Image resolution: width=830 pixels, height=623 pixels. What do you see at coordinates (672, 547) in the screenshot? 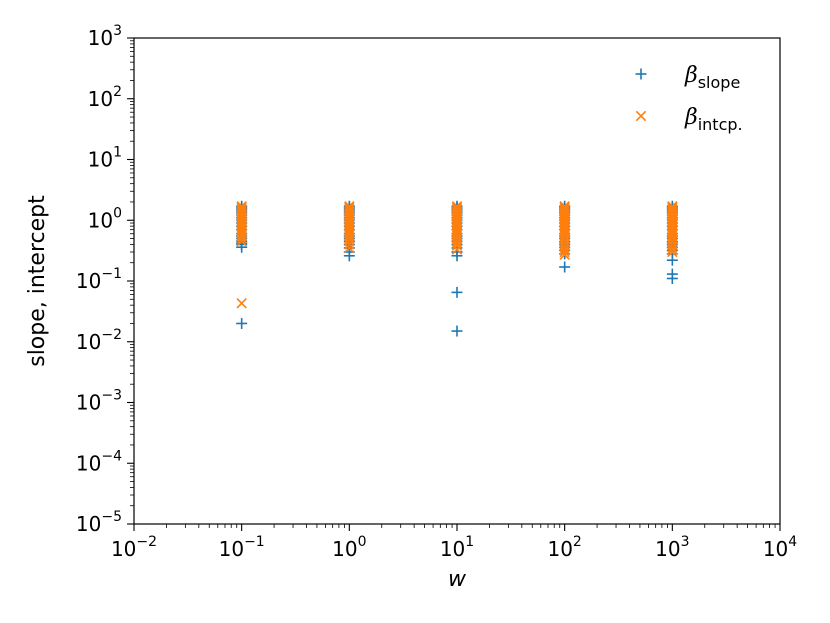
I see `x-tick-label: 10³` at bounding box center [672, 547].